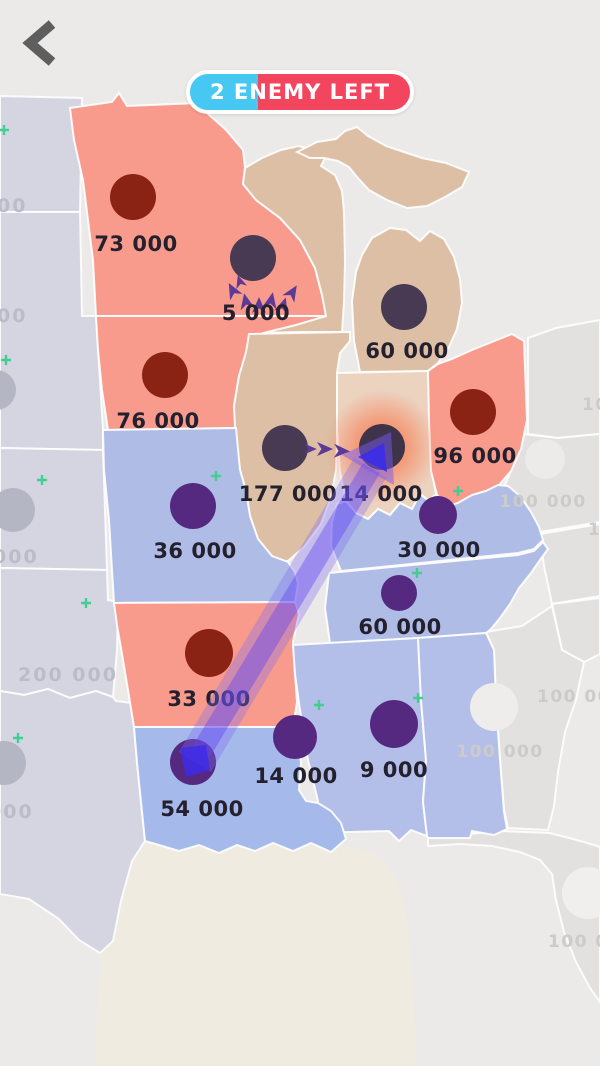  I want to click on unit-count-alabama: 9 000, so click(394, 770).